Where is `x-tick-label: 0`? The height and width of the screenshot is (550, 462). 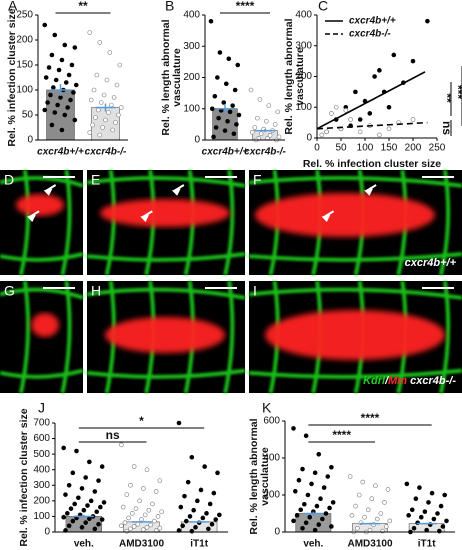
x-tick-label: 0 is located at coordinates (317, 148).